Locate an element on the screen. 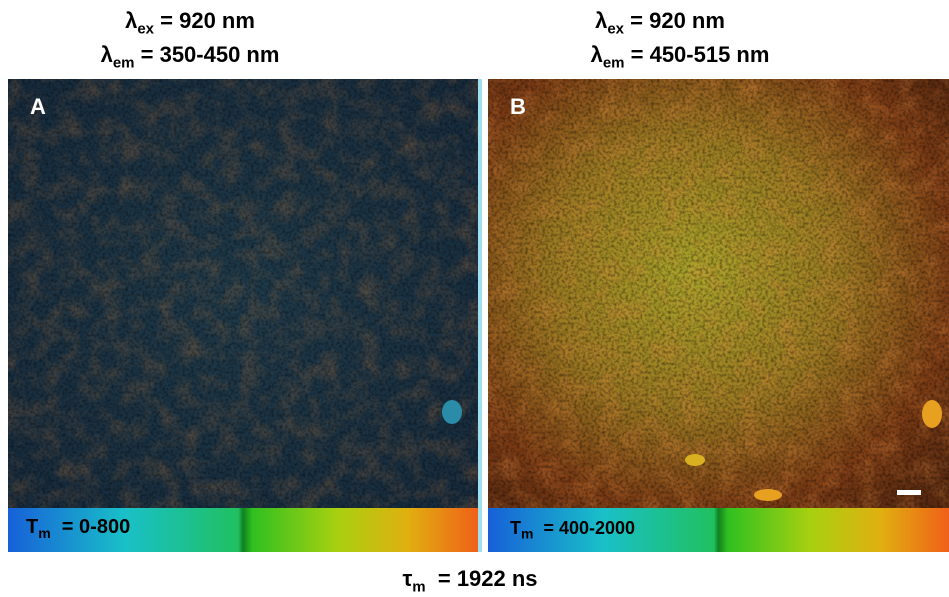 The height and width of the screenshot is (597, 949). colorbar-label-b: Tm = 400-2000 is located at coordinates (572, 530).